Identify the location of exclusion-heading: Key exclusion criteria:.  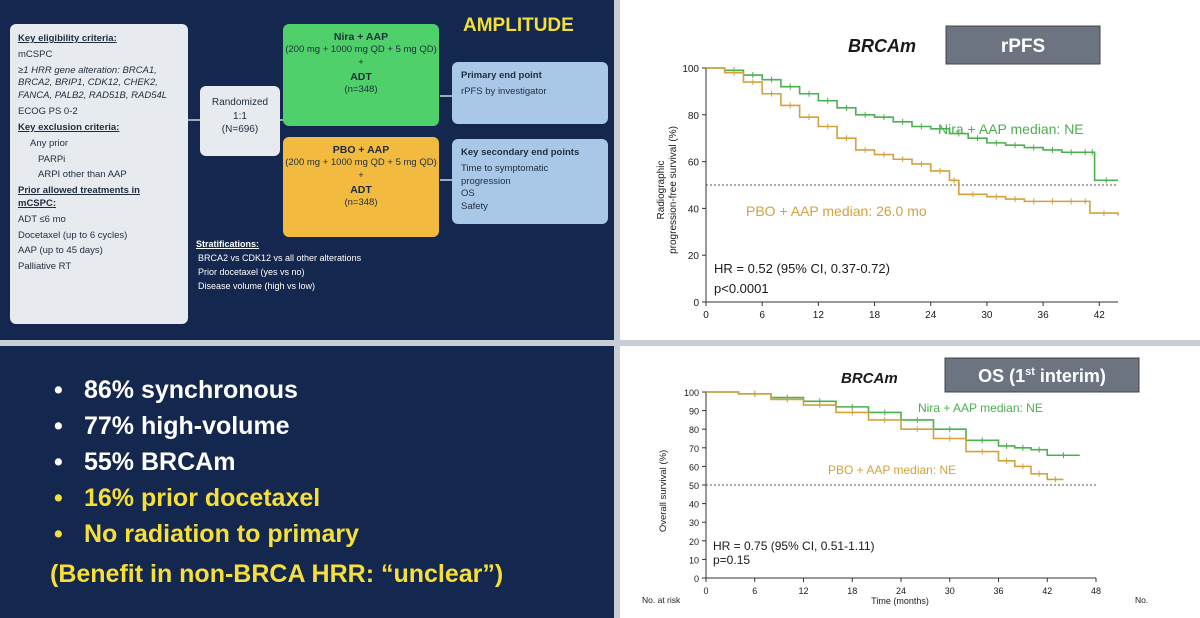
(69, 127).